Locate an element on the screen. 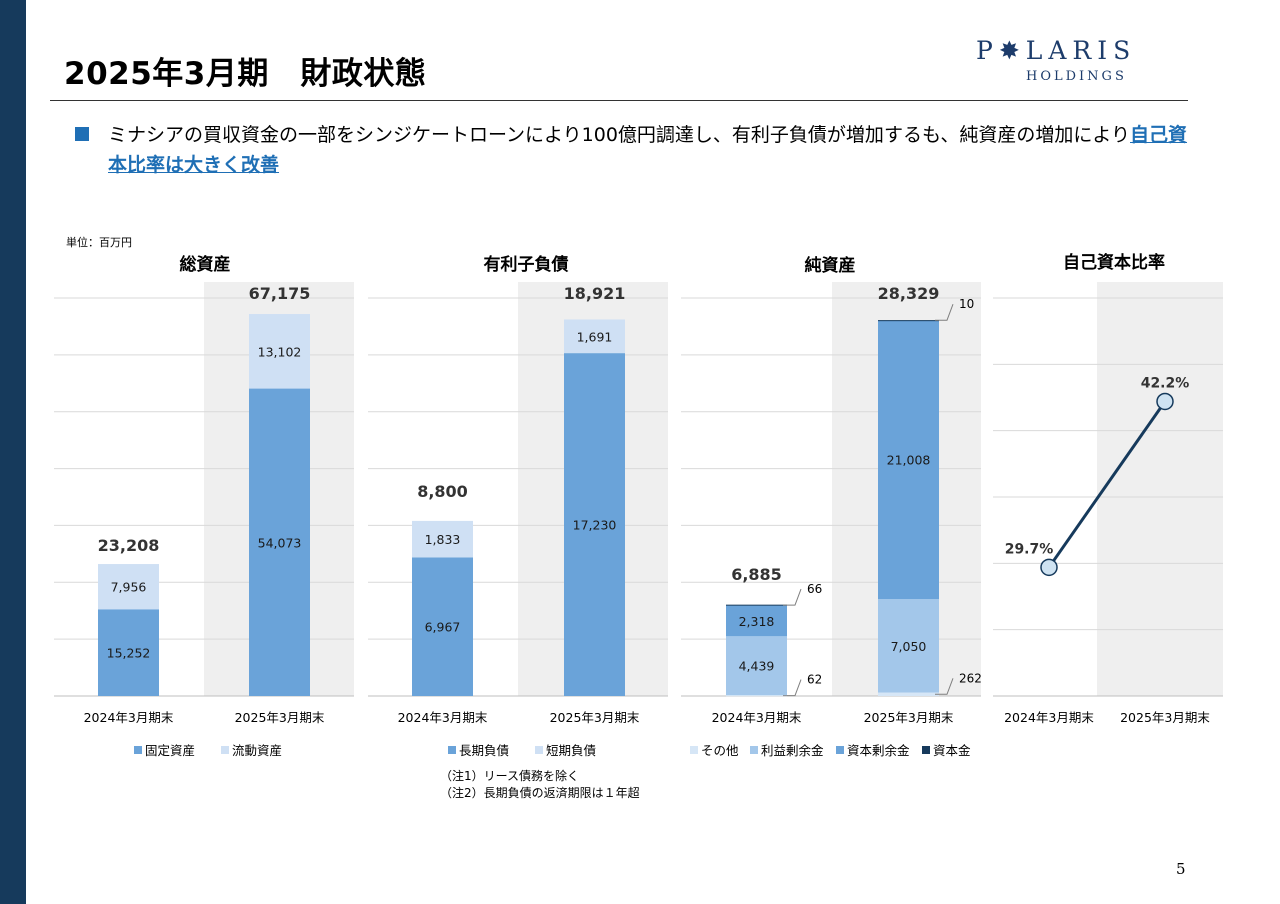  total-label: 28,329 is located at coordinates (909, 293).